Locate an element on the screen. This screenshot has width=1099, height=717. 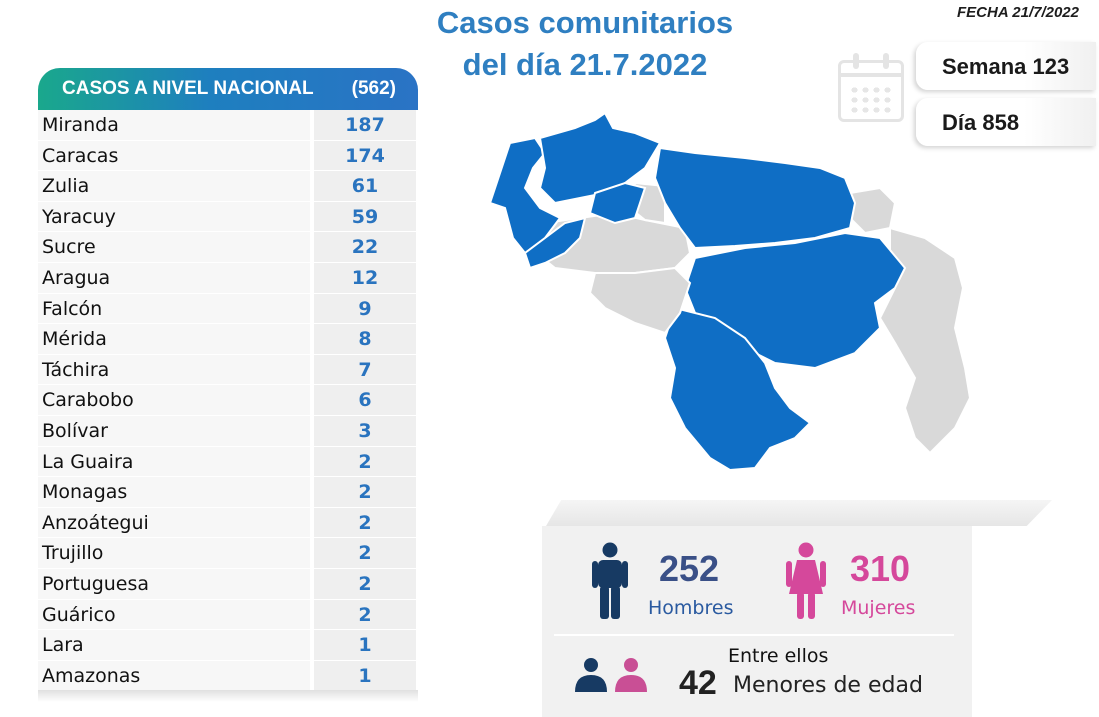
table-row: Falcón 9 is located at coordinates (228, 309).